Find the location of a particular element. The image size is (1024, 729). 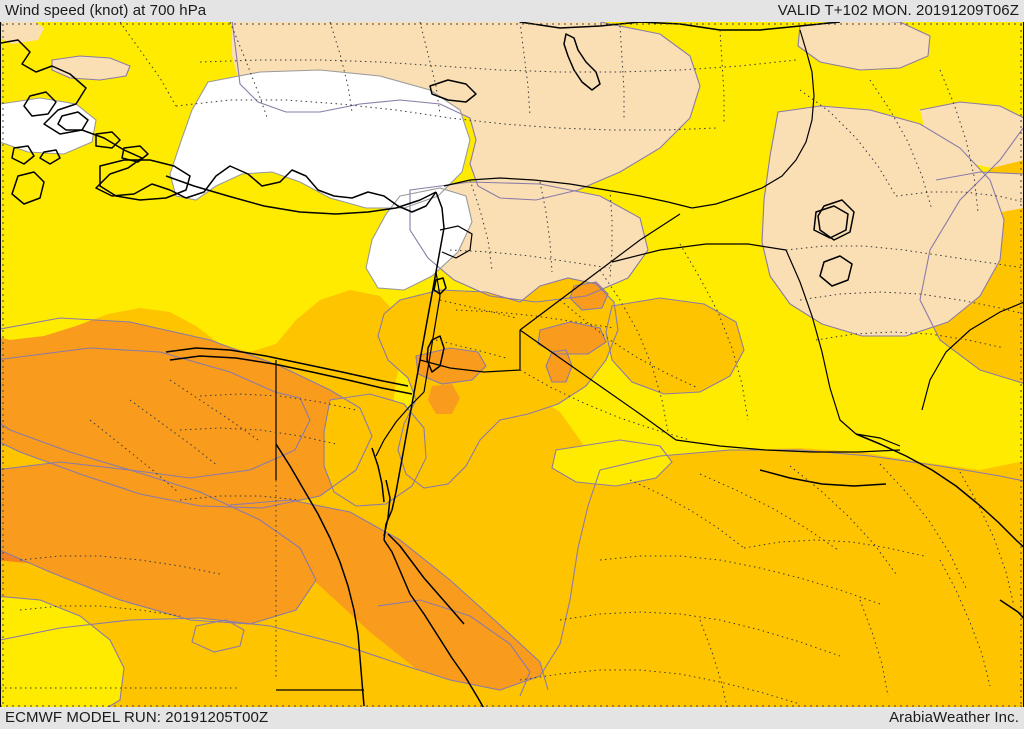

contour-pocket-orange-c is located at coordinates (572, 338).